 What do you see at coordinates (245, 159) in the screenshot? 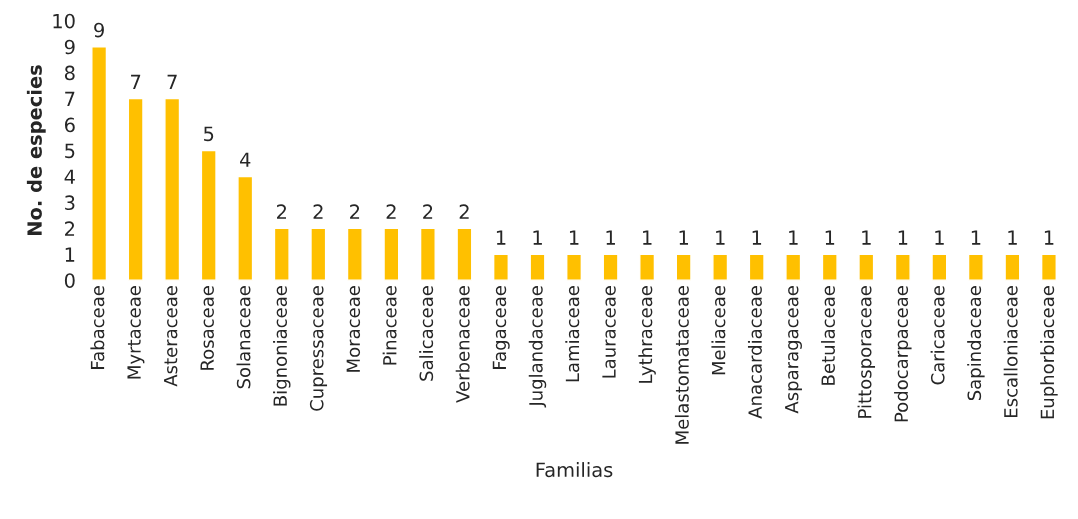
I see `data-label: 4` at bounding box center [245, 159].